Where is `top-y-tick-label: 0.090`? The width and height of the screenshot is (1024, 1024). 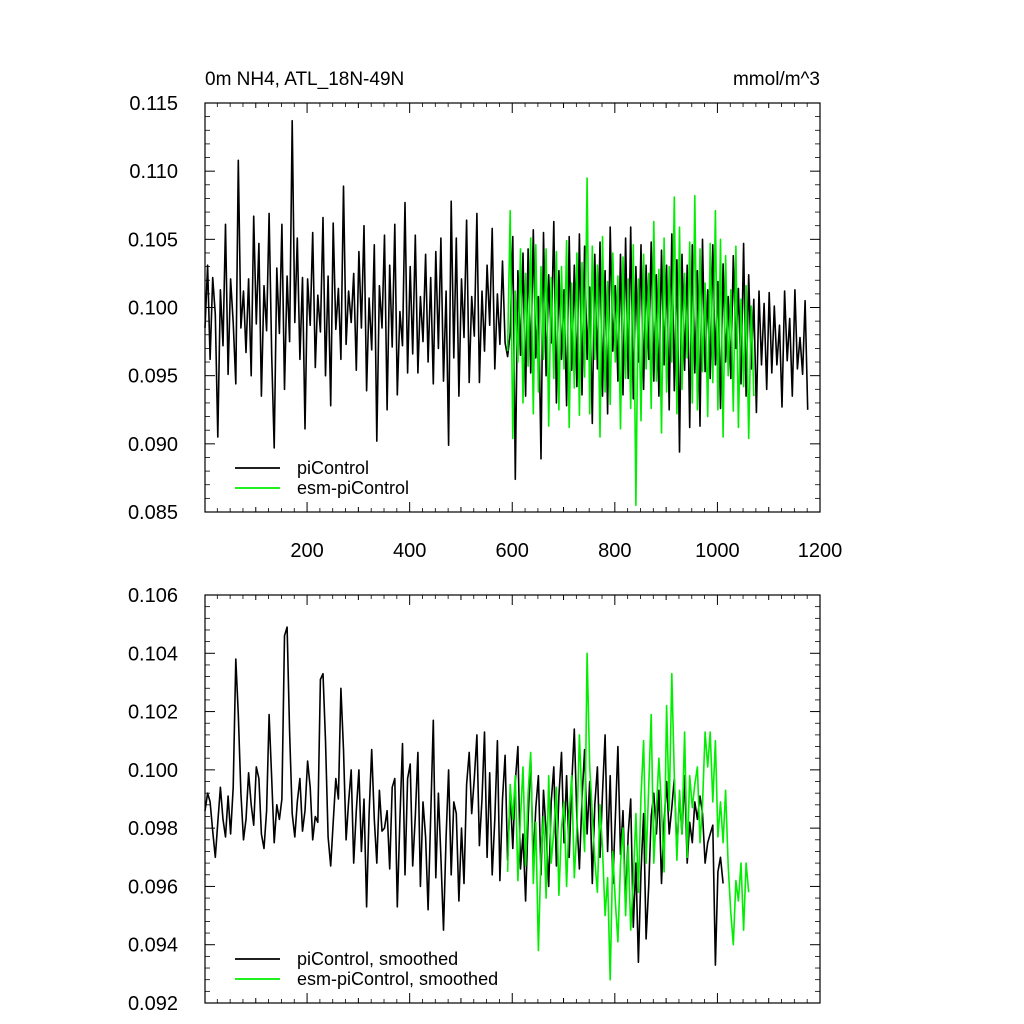
top-y-tick-label: 0.090 is located at coordinates (153, 445).